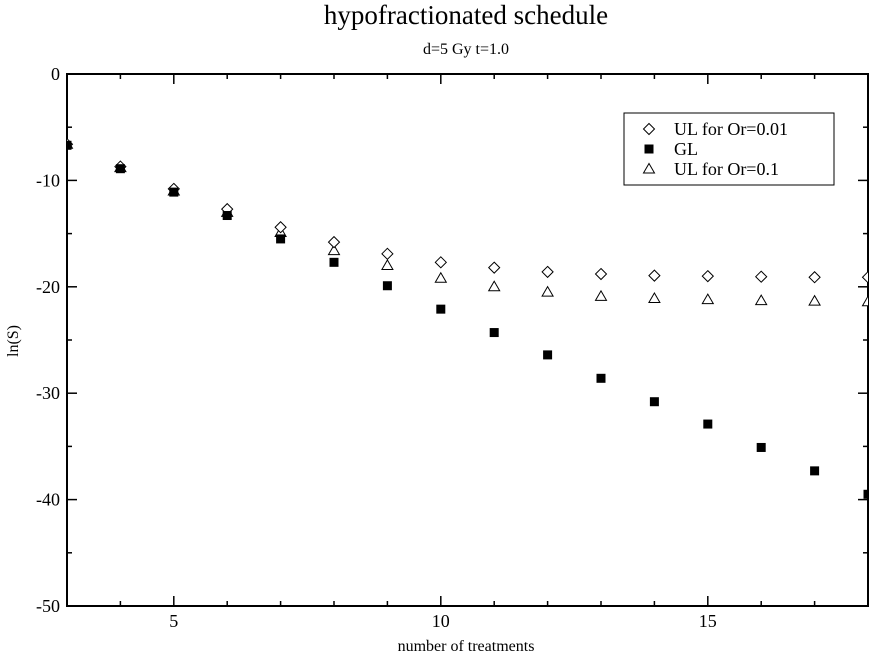 This screenshot has height=654, width=872. What do you see at coordinates (708, 621) in the screenshot?
I see `x-tick-label: 15` at bounding box center [708, 621].